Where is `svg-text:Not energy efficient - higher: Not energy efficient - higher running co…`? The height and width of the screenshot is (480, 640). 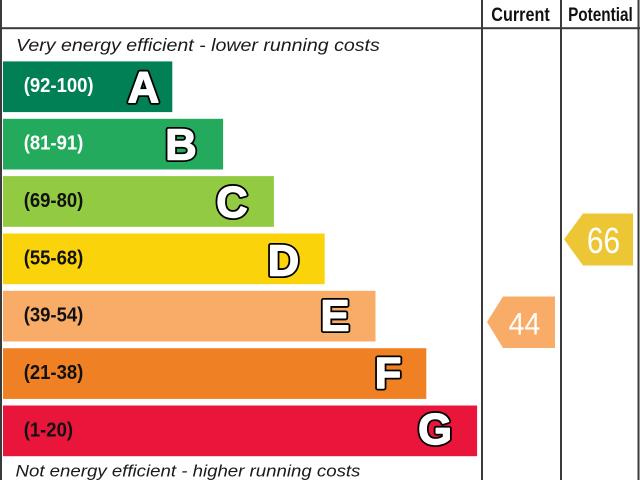 svg-text:Not energy efficient - higher: Not energy efficient - higher running co… is located at coordinates (188, 471).